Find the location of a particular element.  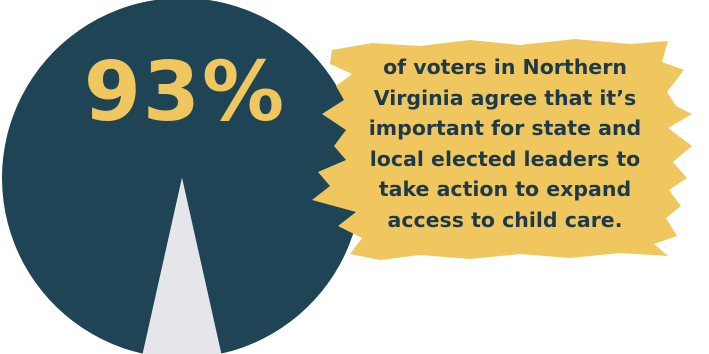

caption-line: Virginia agree that it’s is located at coordinates (505, 97).